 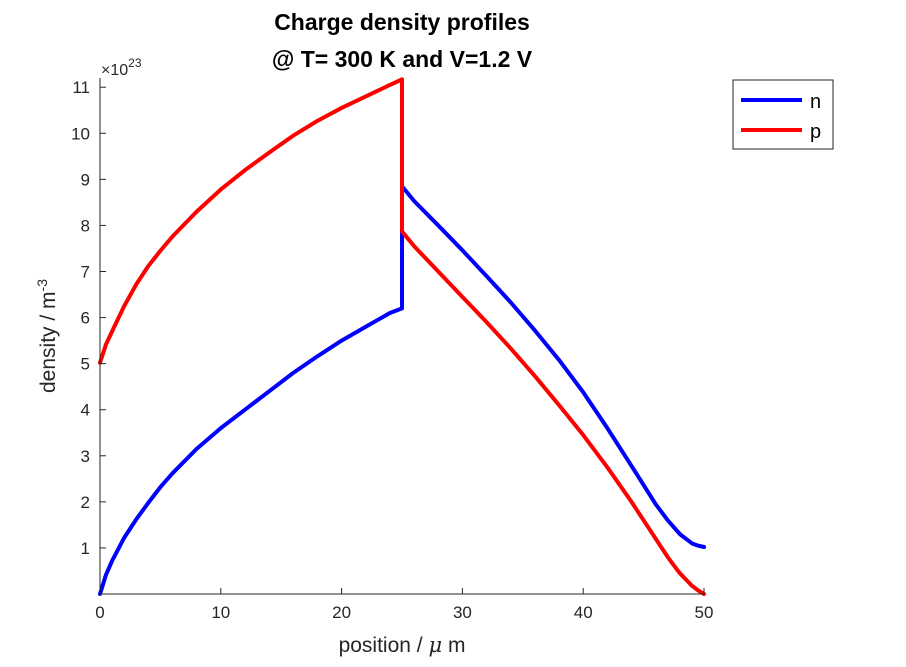 What do you see at coordinates (135, 63) in the screenshot?
I see `y-axis-multiplier-exponent: 23` at bounding box center [135, 63].